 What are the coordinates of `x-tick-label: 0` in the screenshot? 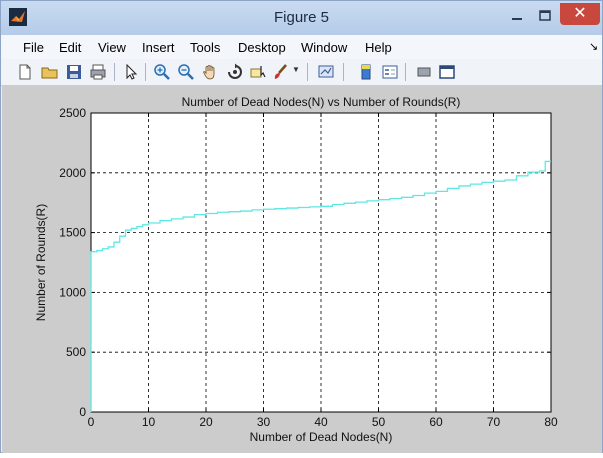 It's located at (91, 422).